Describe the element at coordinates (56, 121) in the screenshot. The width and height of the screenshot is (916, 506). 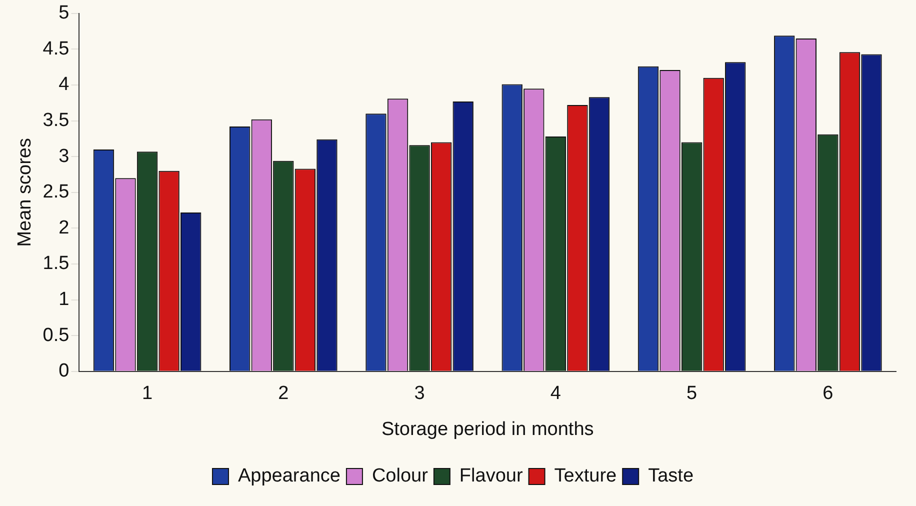
I see `y-tick-label: 3.5` at that location.